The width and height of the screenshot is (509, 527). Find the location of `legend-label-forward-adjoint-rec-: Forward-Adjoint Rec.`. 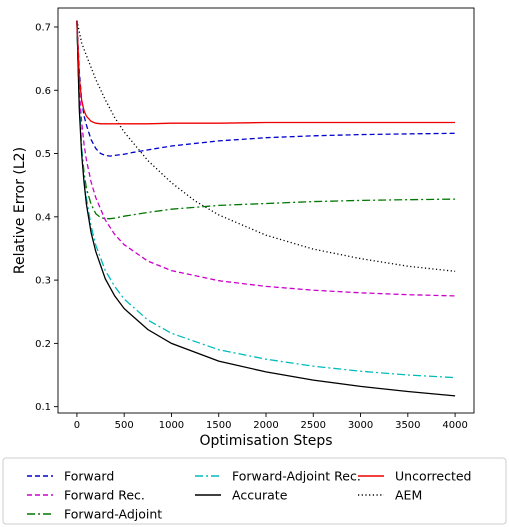

legend-label-forward-adjoint-rec-: Forward-Adjoint Rec. is located at coordinates (296, 476).